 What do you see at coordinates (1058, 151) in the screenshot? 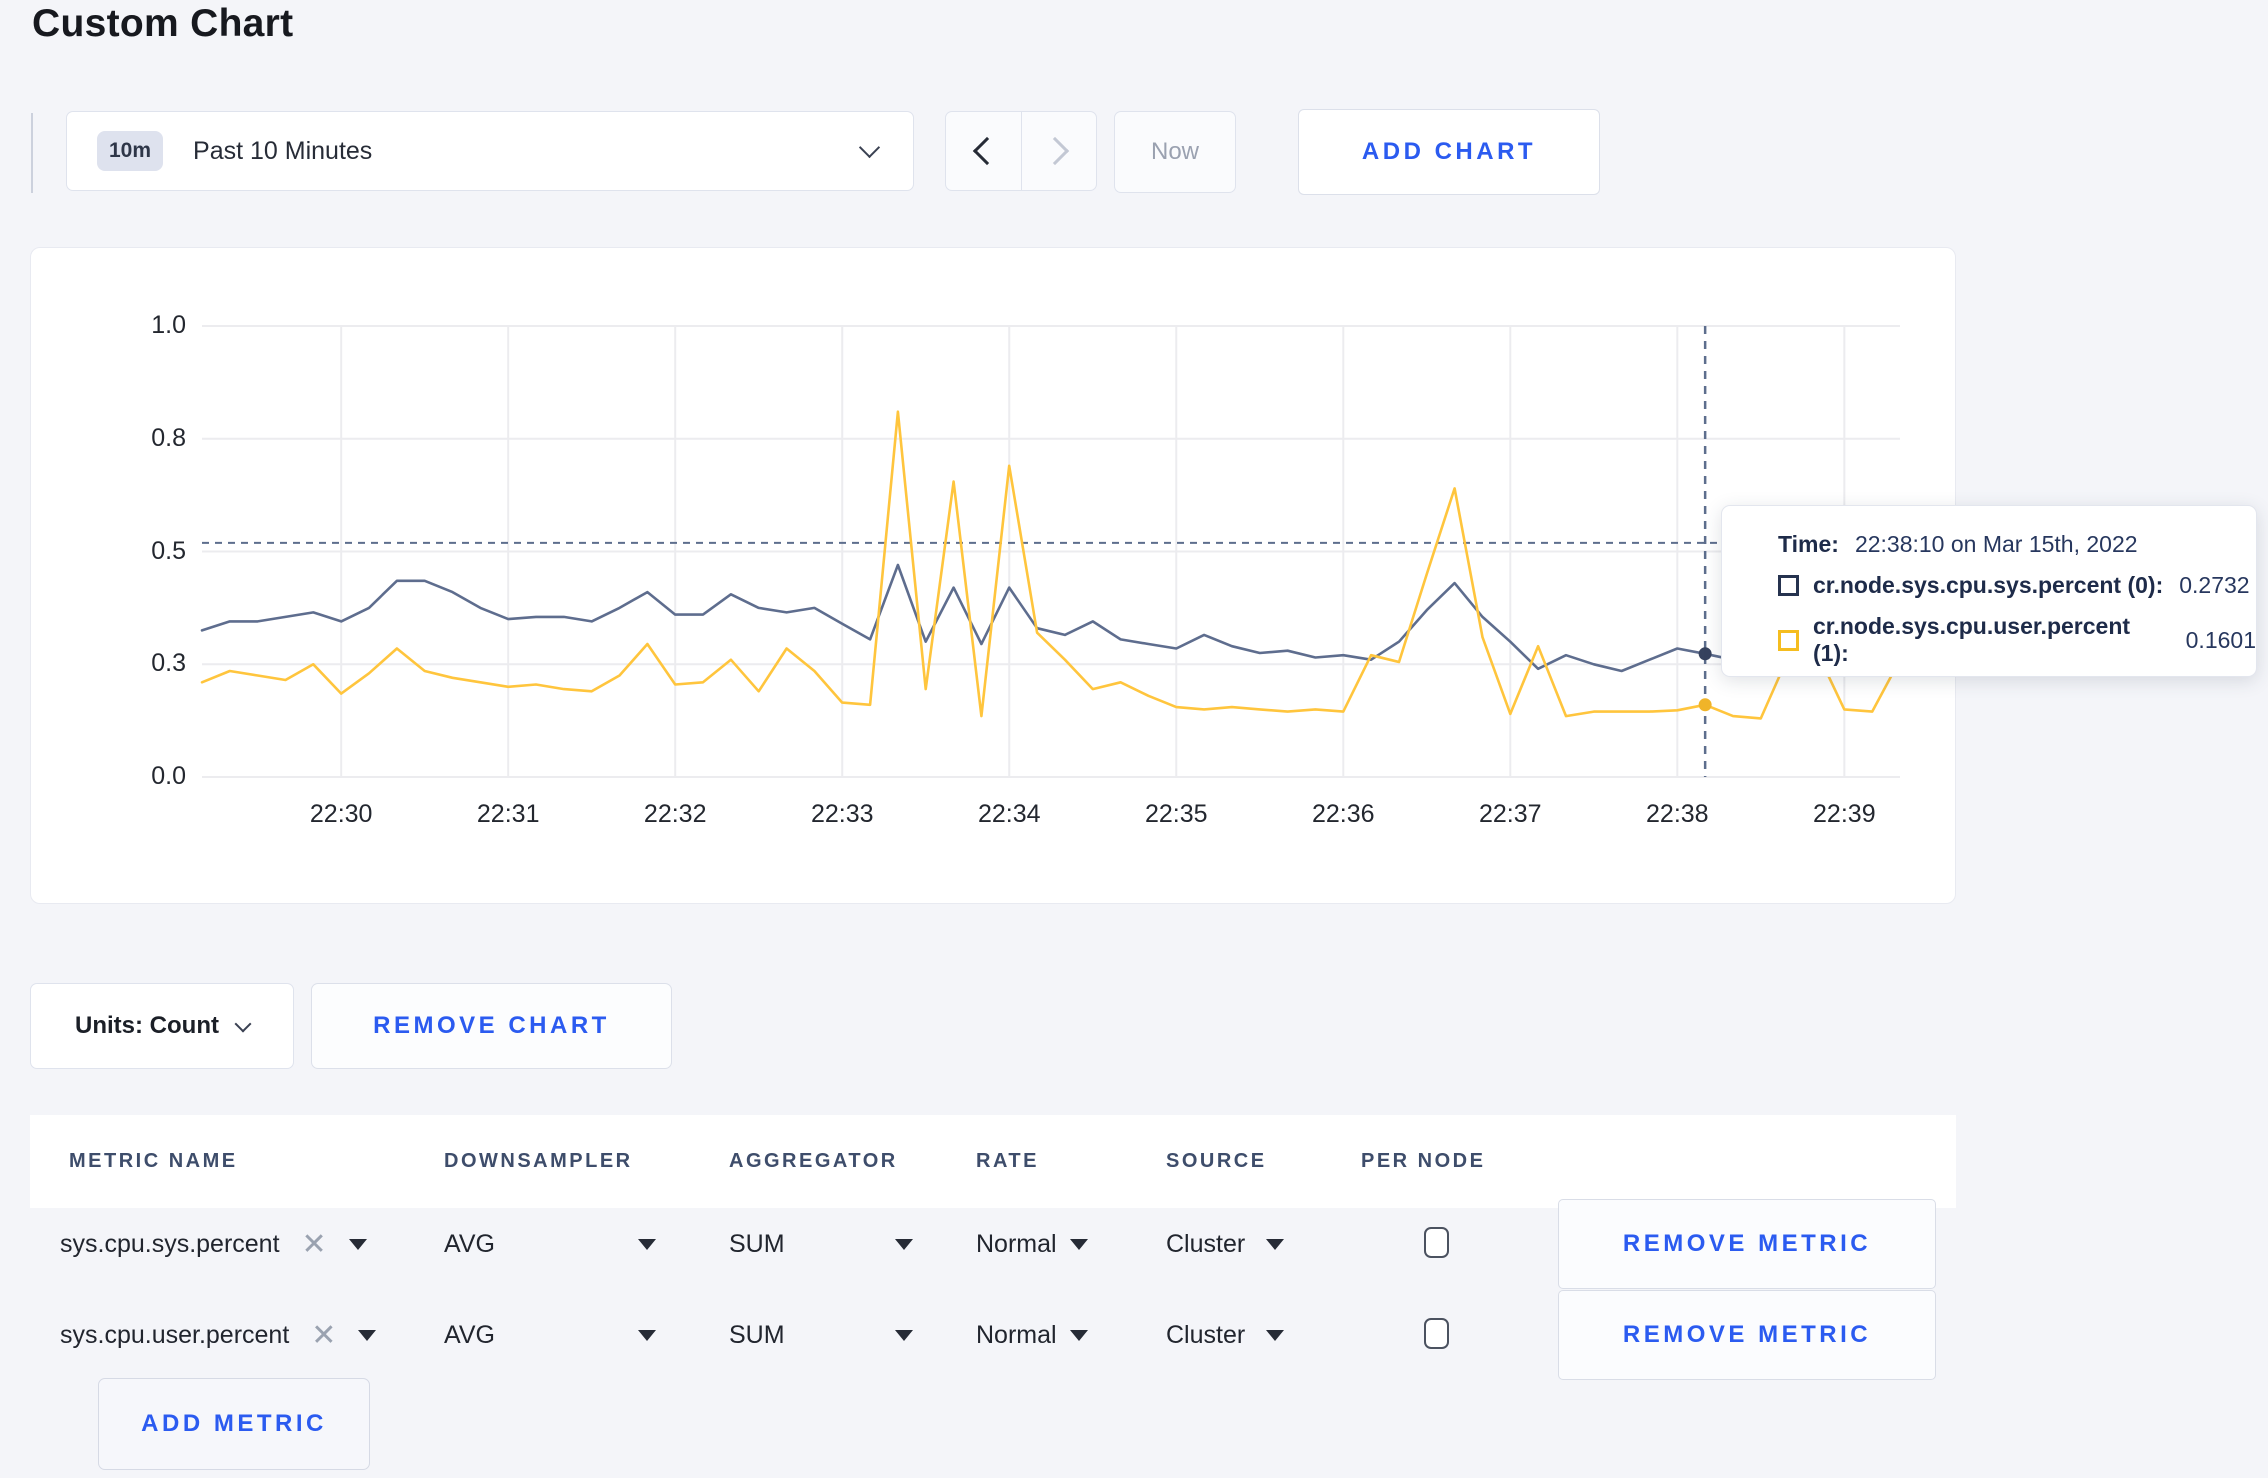
I see `next-time-button` at bounding box center [1058, 151].